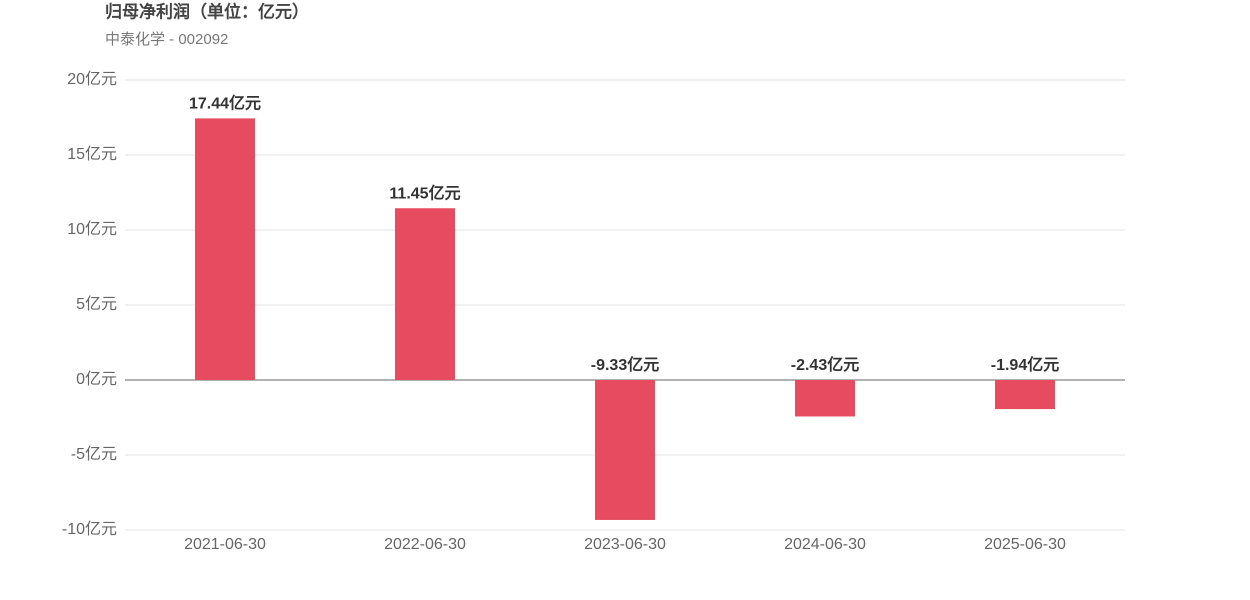  Describe the element at coordinates (425, 544) in the screenshot. I see `x-tick-label: 2022-06-30` at that location.